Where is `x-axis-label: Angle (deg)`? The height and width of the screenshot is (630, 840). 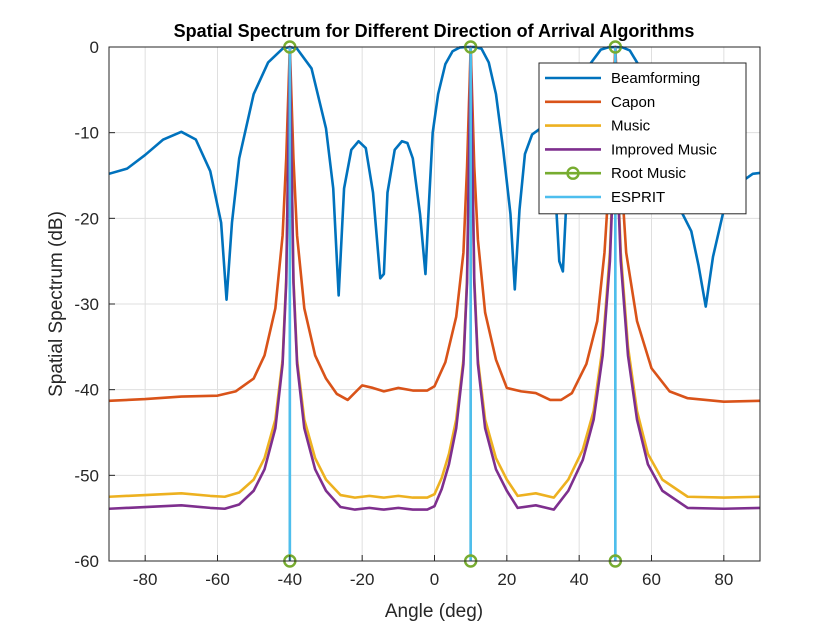 x-axis-label: Angle (deg) is located at coordinates (434, 611).